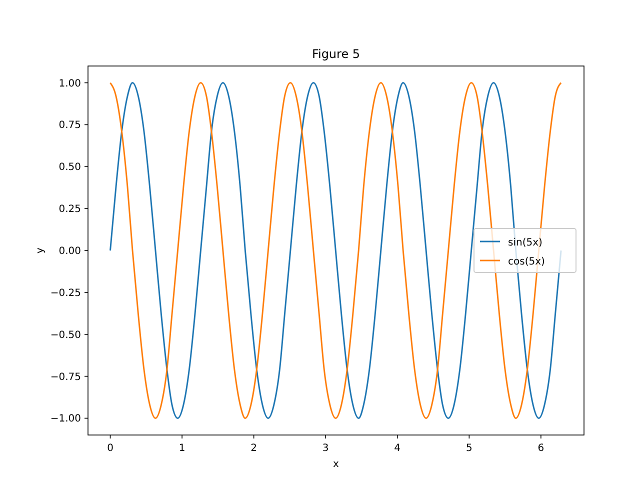 This screenshot has width=640, height=480. Describe the element at coordinates (325, 448) in the screenshot. I see `x-tick-label: 3` at that location.